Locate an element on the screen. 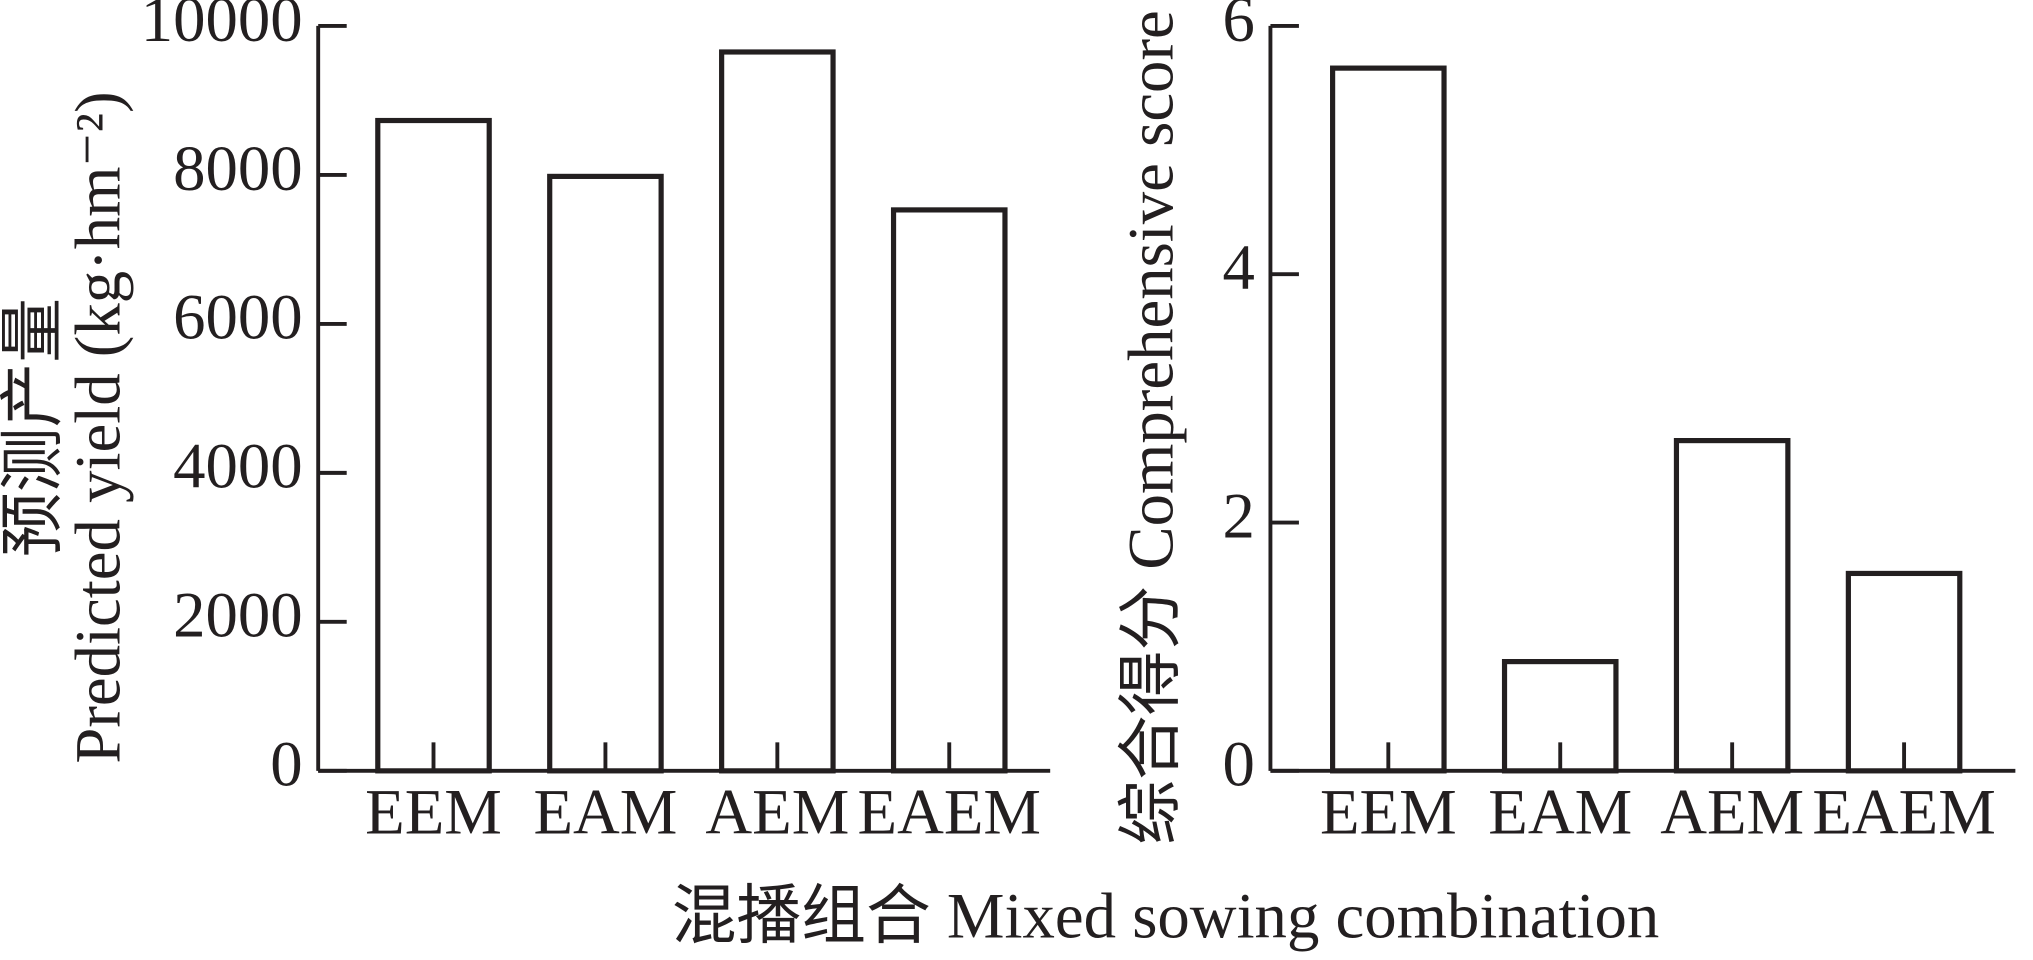 This screenshot has width=2033, height=960. y-tick-label: 4 is located at coordinates (1238, 268).